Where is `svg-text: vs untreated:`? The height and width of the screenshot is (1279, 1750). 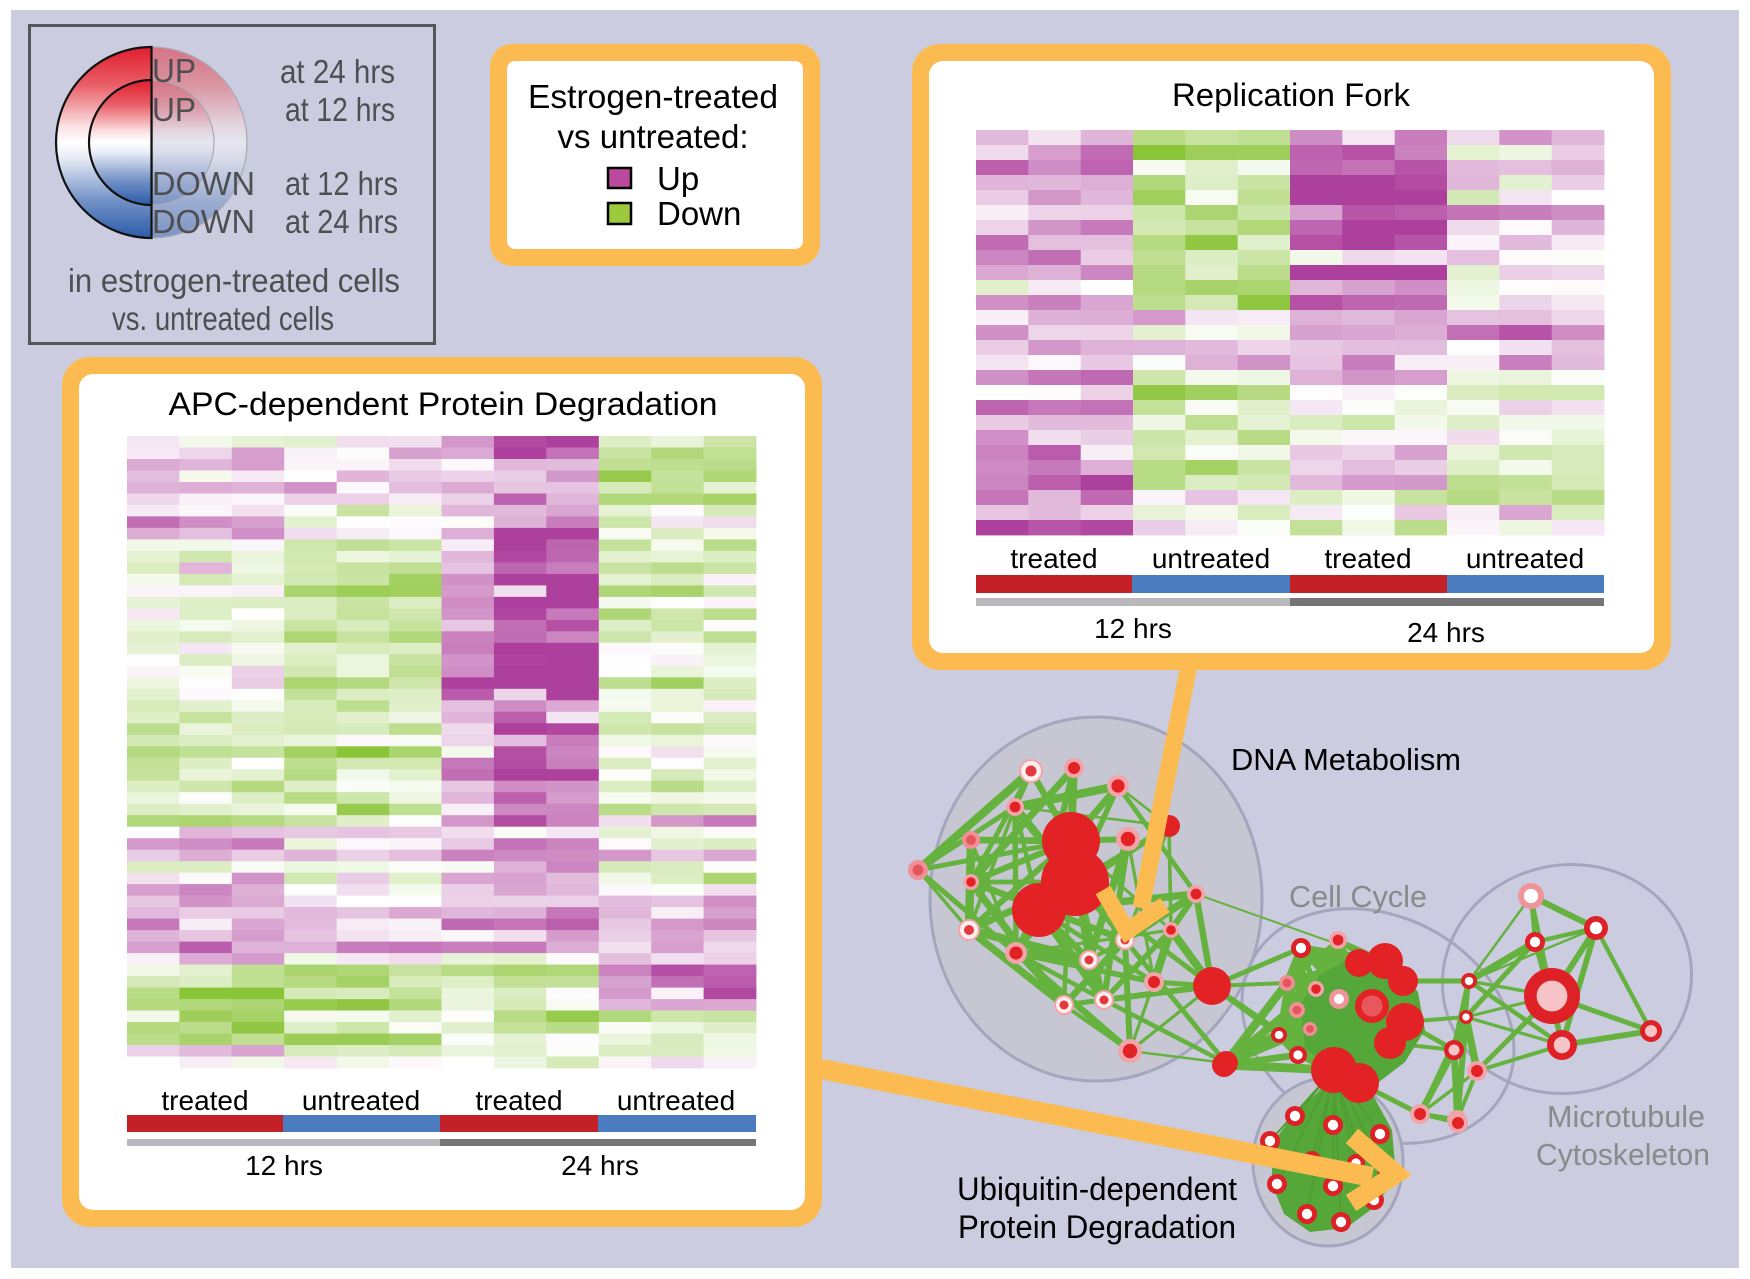
svg-text: vs untreated: is located at coordinates (653, 136).